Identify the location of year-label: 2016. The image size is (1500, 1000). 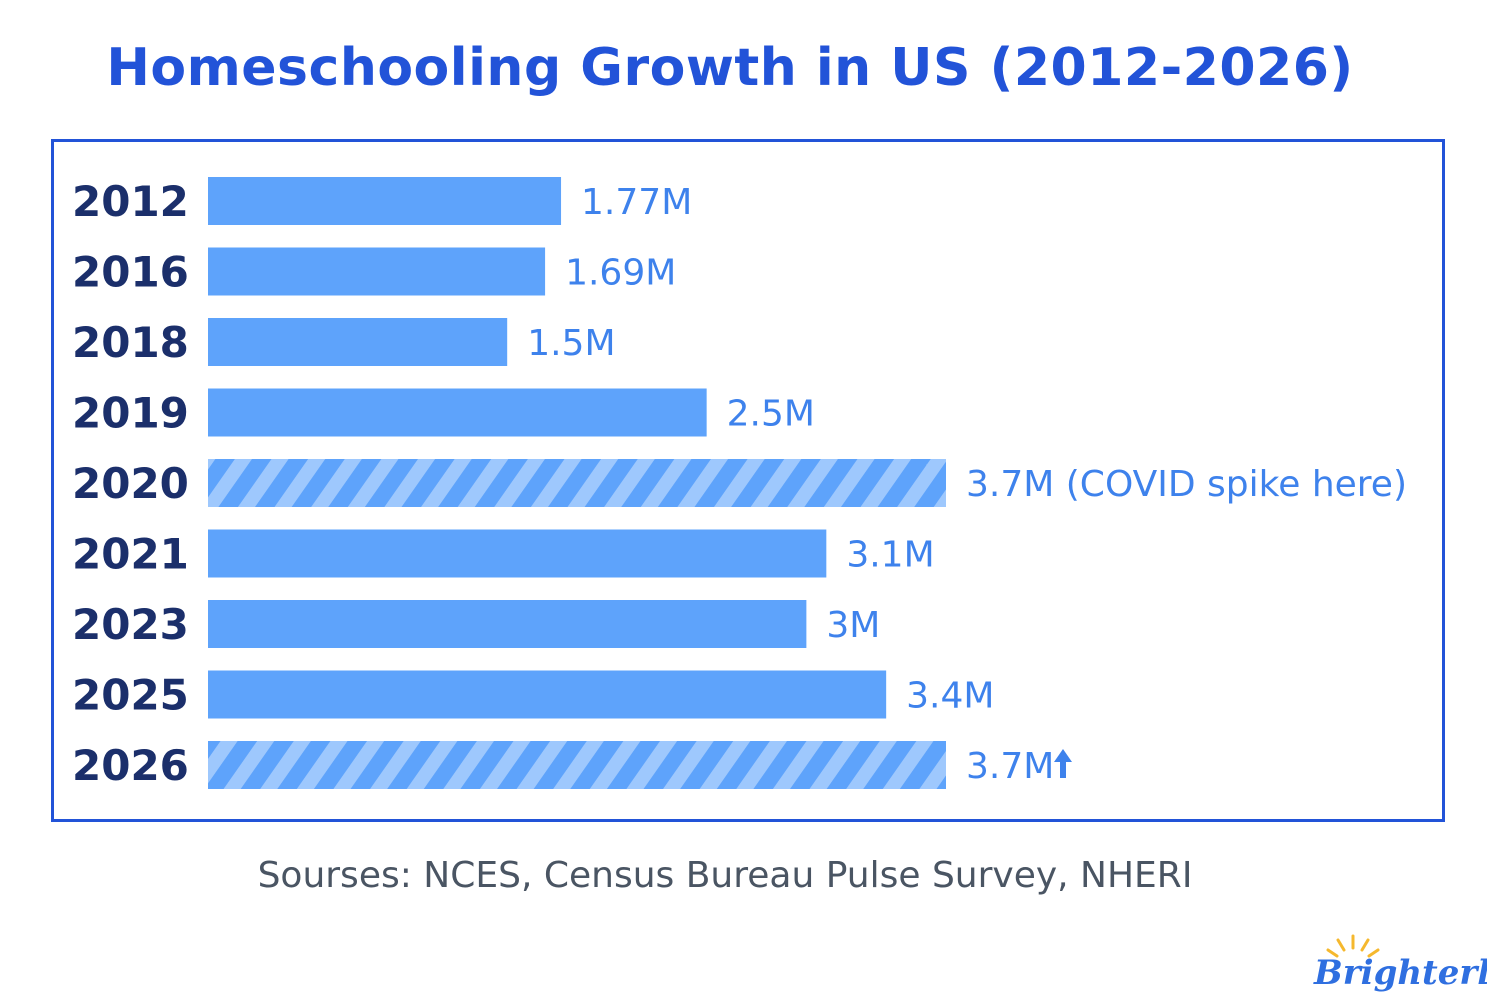
(130, 272).